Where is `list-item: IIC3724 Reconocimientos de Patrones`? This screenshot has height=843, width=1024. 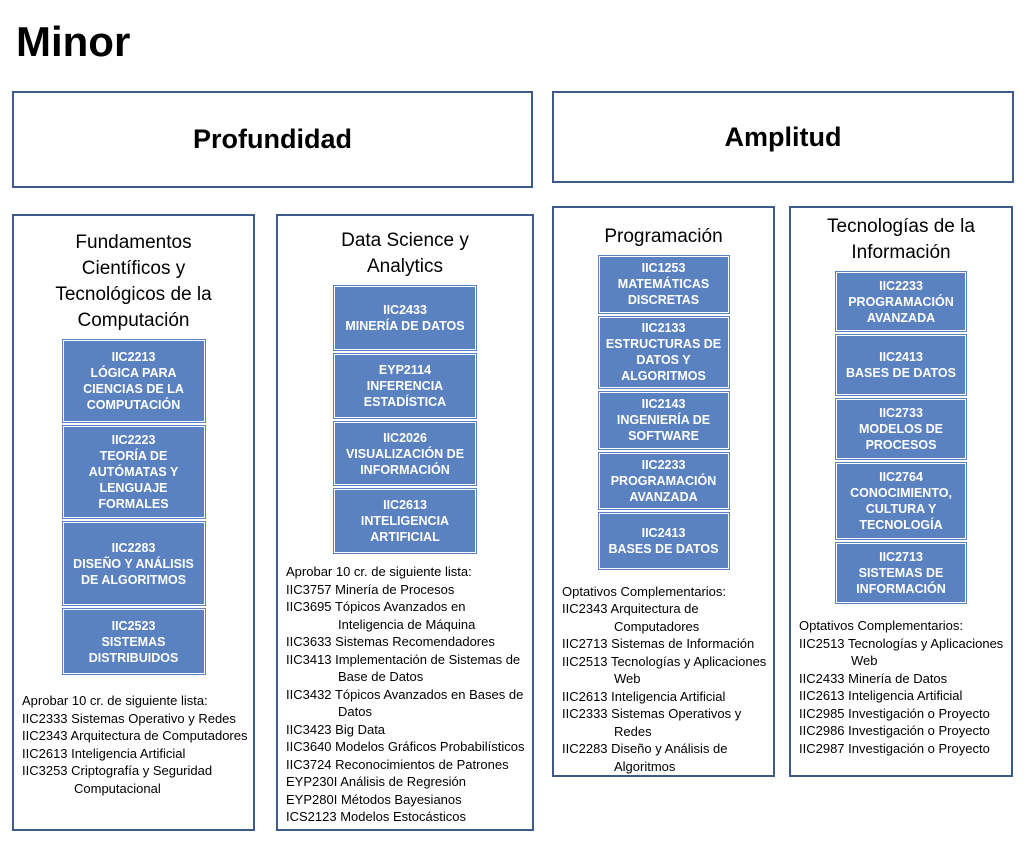
list-item: IIC3724 Reconocimientos de Patrones is located at coordinates (407, 765).